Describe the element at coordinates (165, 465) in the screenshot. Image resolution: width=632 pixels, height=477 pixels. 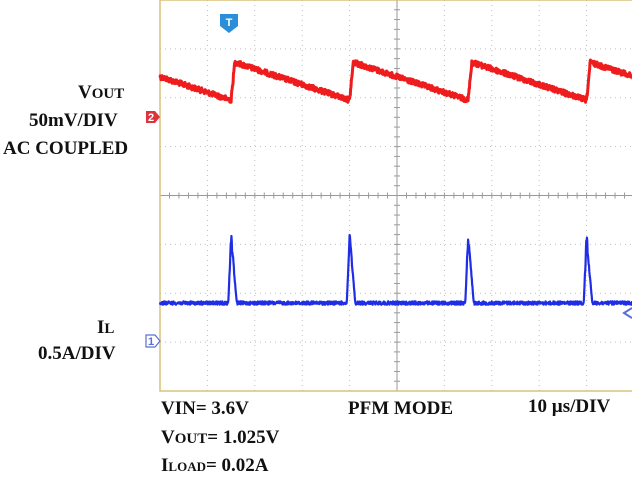
I see `iload-condition-name: I` at that location.